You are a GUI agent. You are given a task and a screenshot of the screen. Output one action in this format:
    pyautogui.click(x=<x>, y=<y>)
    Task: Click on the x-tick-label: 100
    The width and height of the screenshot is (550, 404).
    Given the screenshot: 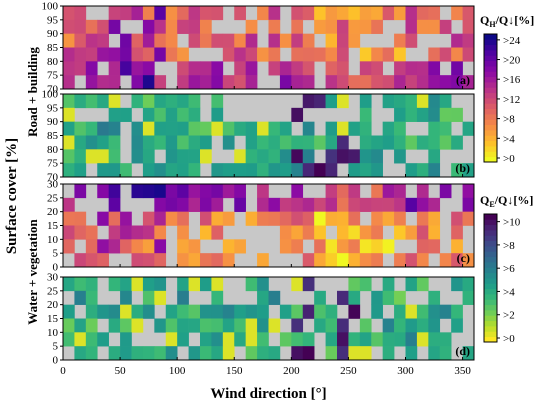 What is the action you would take?
    pyautogui.click(x=177, y=371)
    